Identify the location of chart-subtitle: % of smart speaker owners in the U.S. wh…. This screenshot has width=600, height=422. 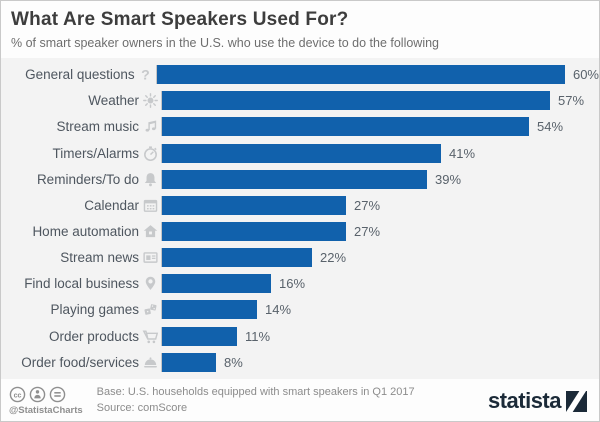
(225, 42).